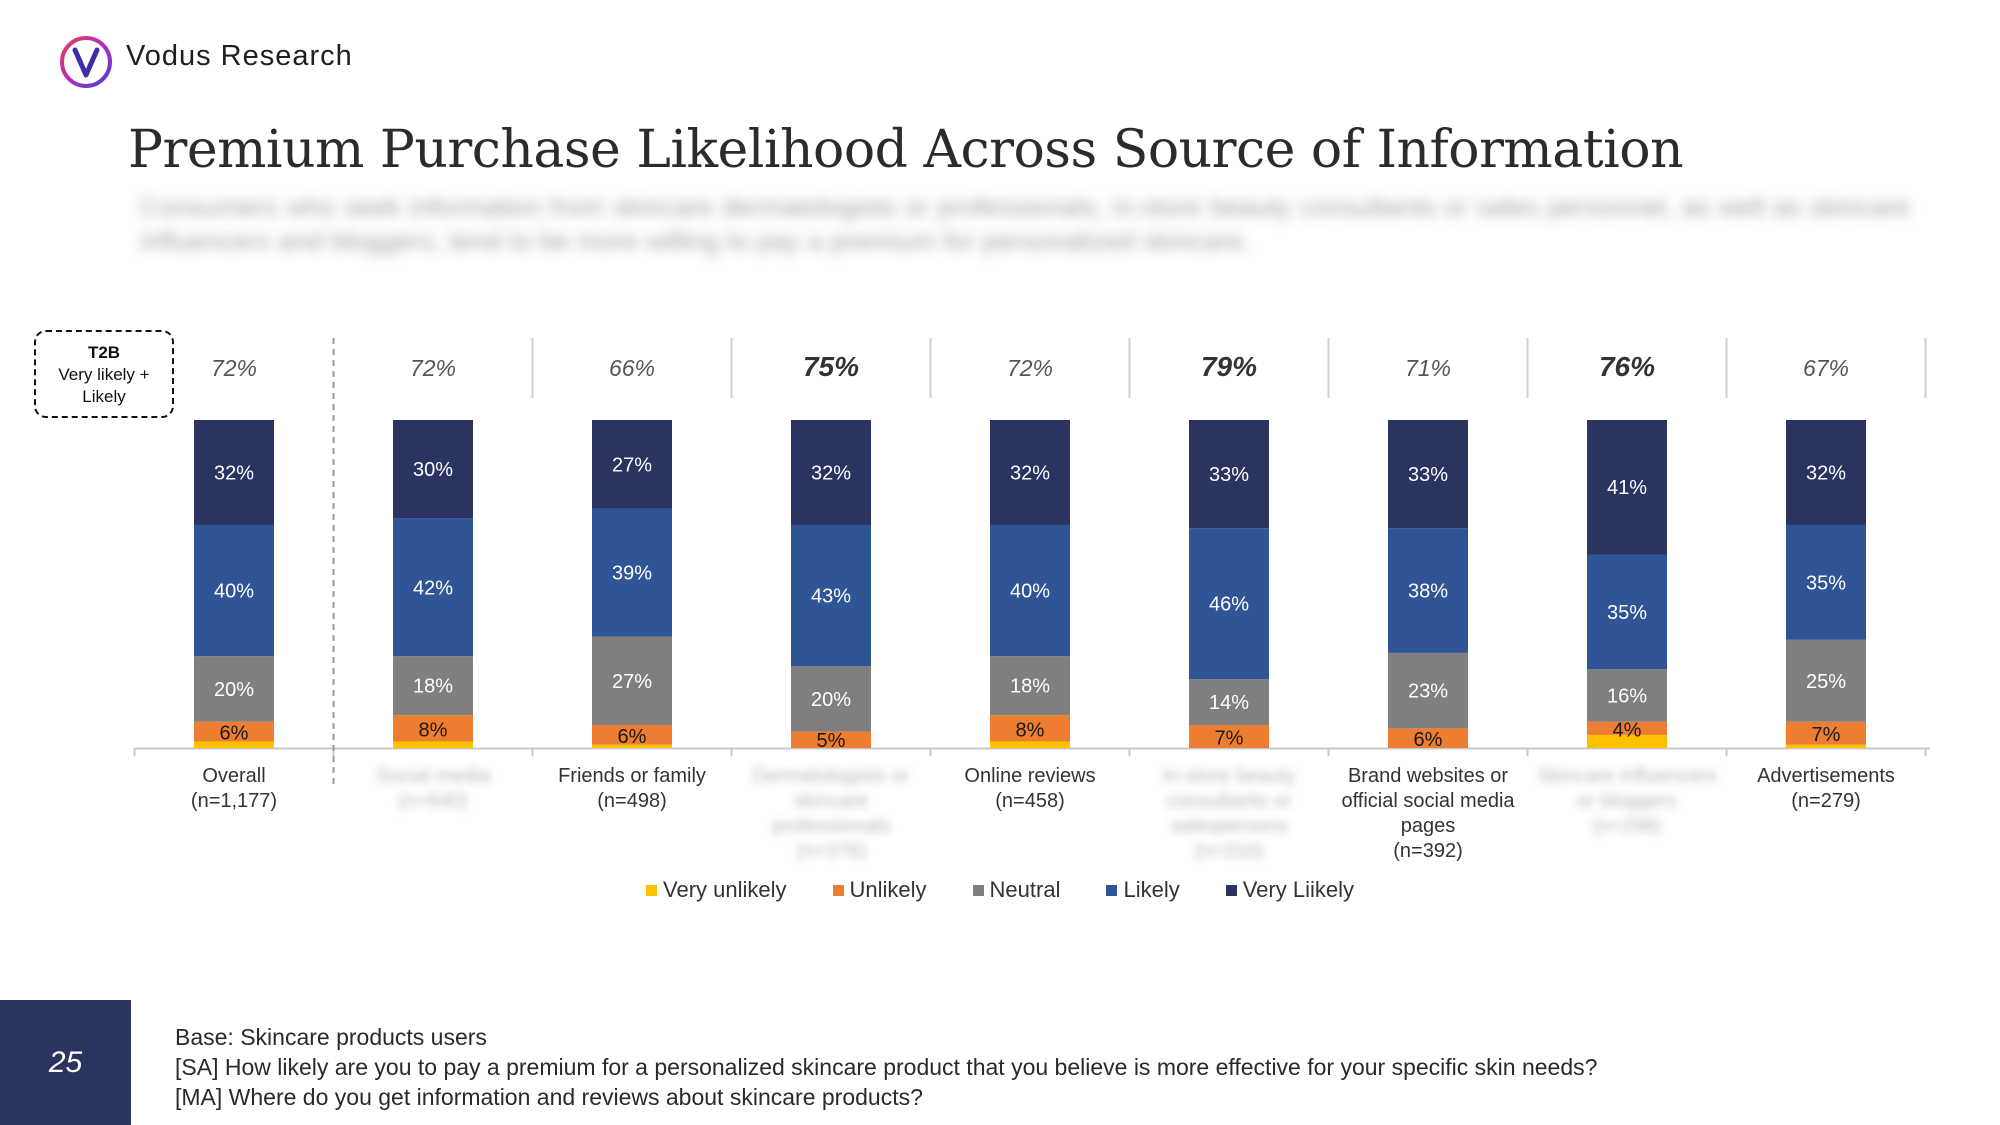  What do you see at coordinates (331, 1037) in the screenshot?
I see `footnote-base: Base: Skincare products users` at bounding box center [331, 1037].